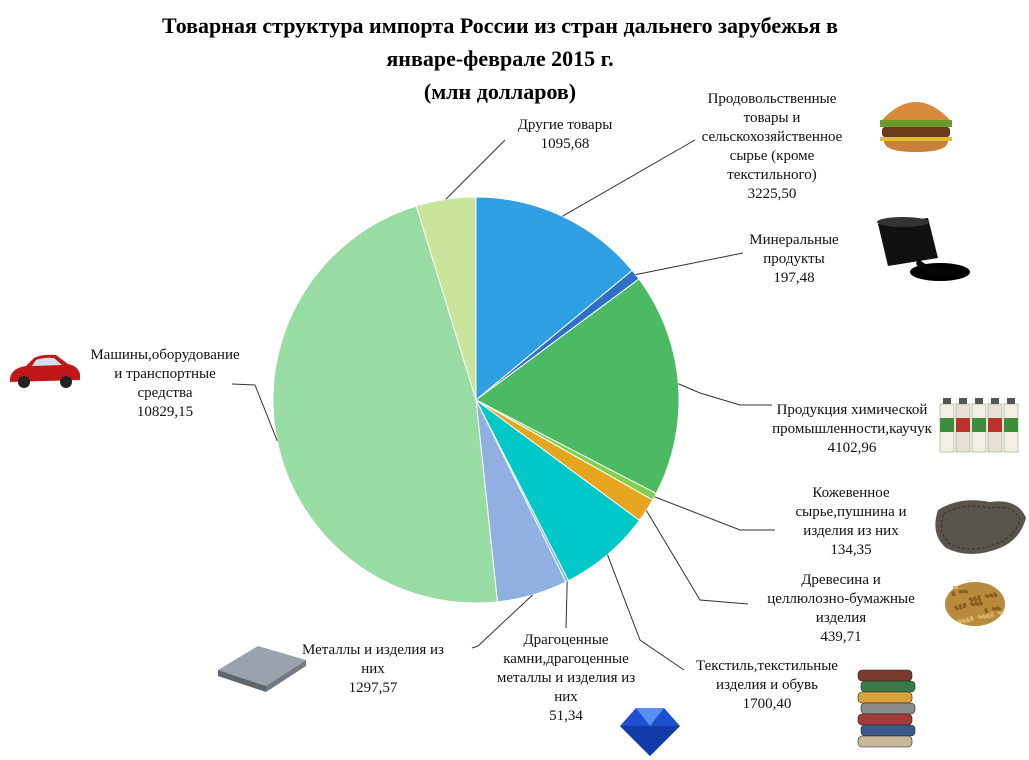 The width and height of the screenshot is (1029, 760). I want to click on metal-sheet-icon, so click(262, 669).